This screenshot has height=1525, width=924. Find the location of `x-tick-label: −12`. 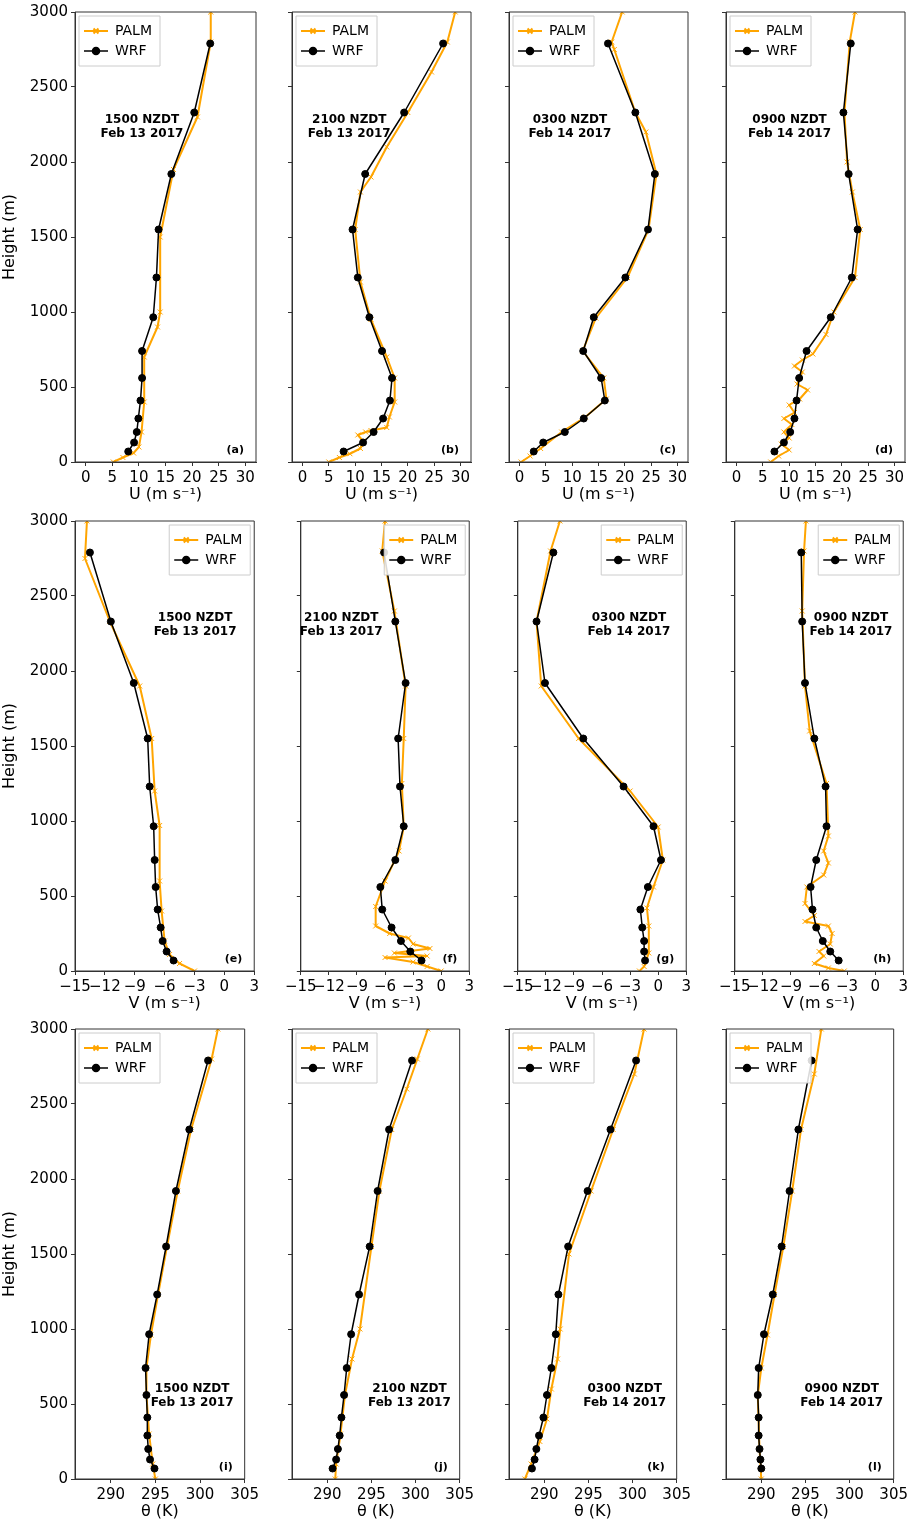

x-tick-label: −12 is located at coordinates (105, 985).